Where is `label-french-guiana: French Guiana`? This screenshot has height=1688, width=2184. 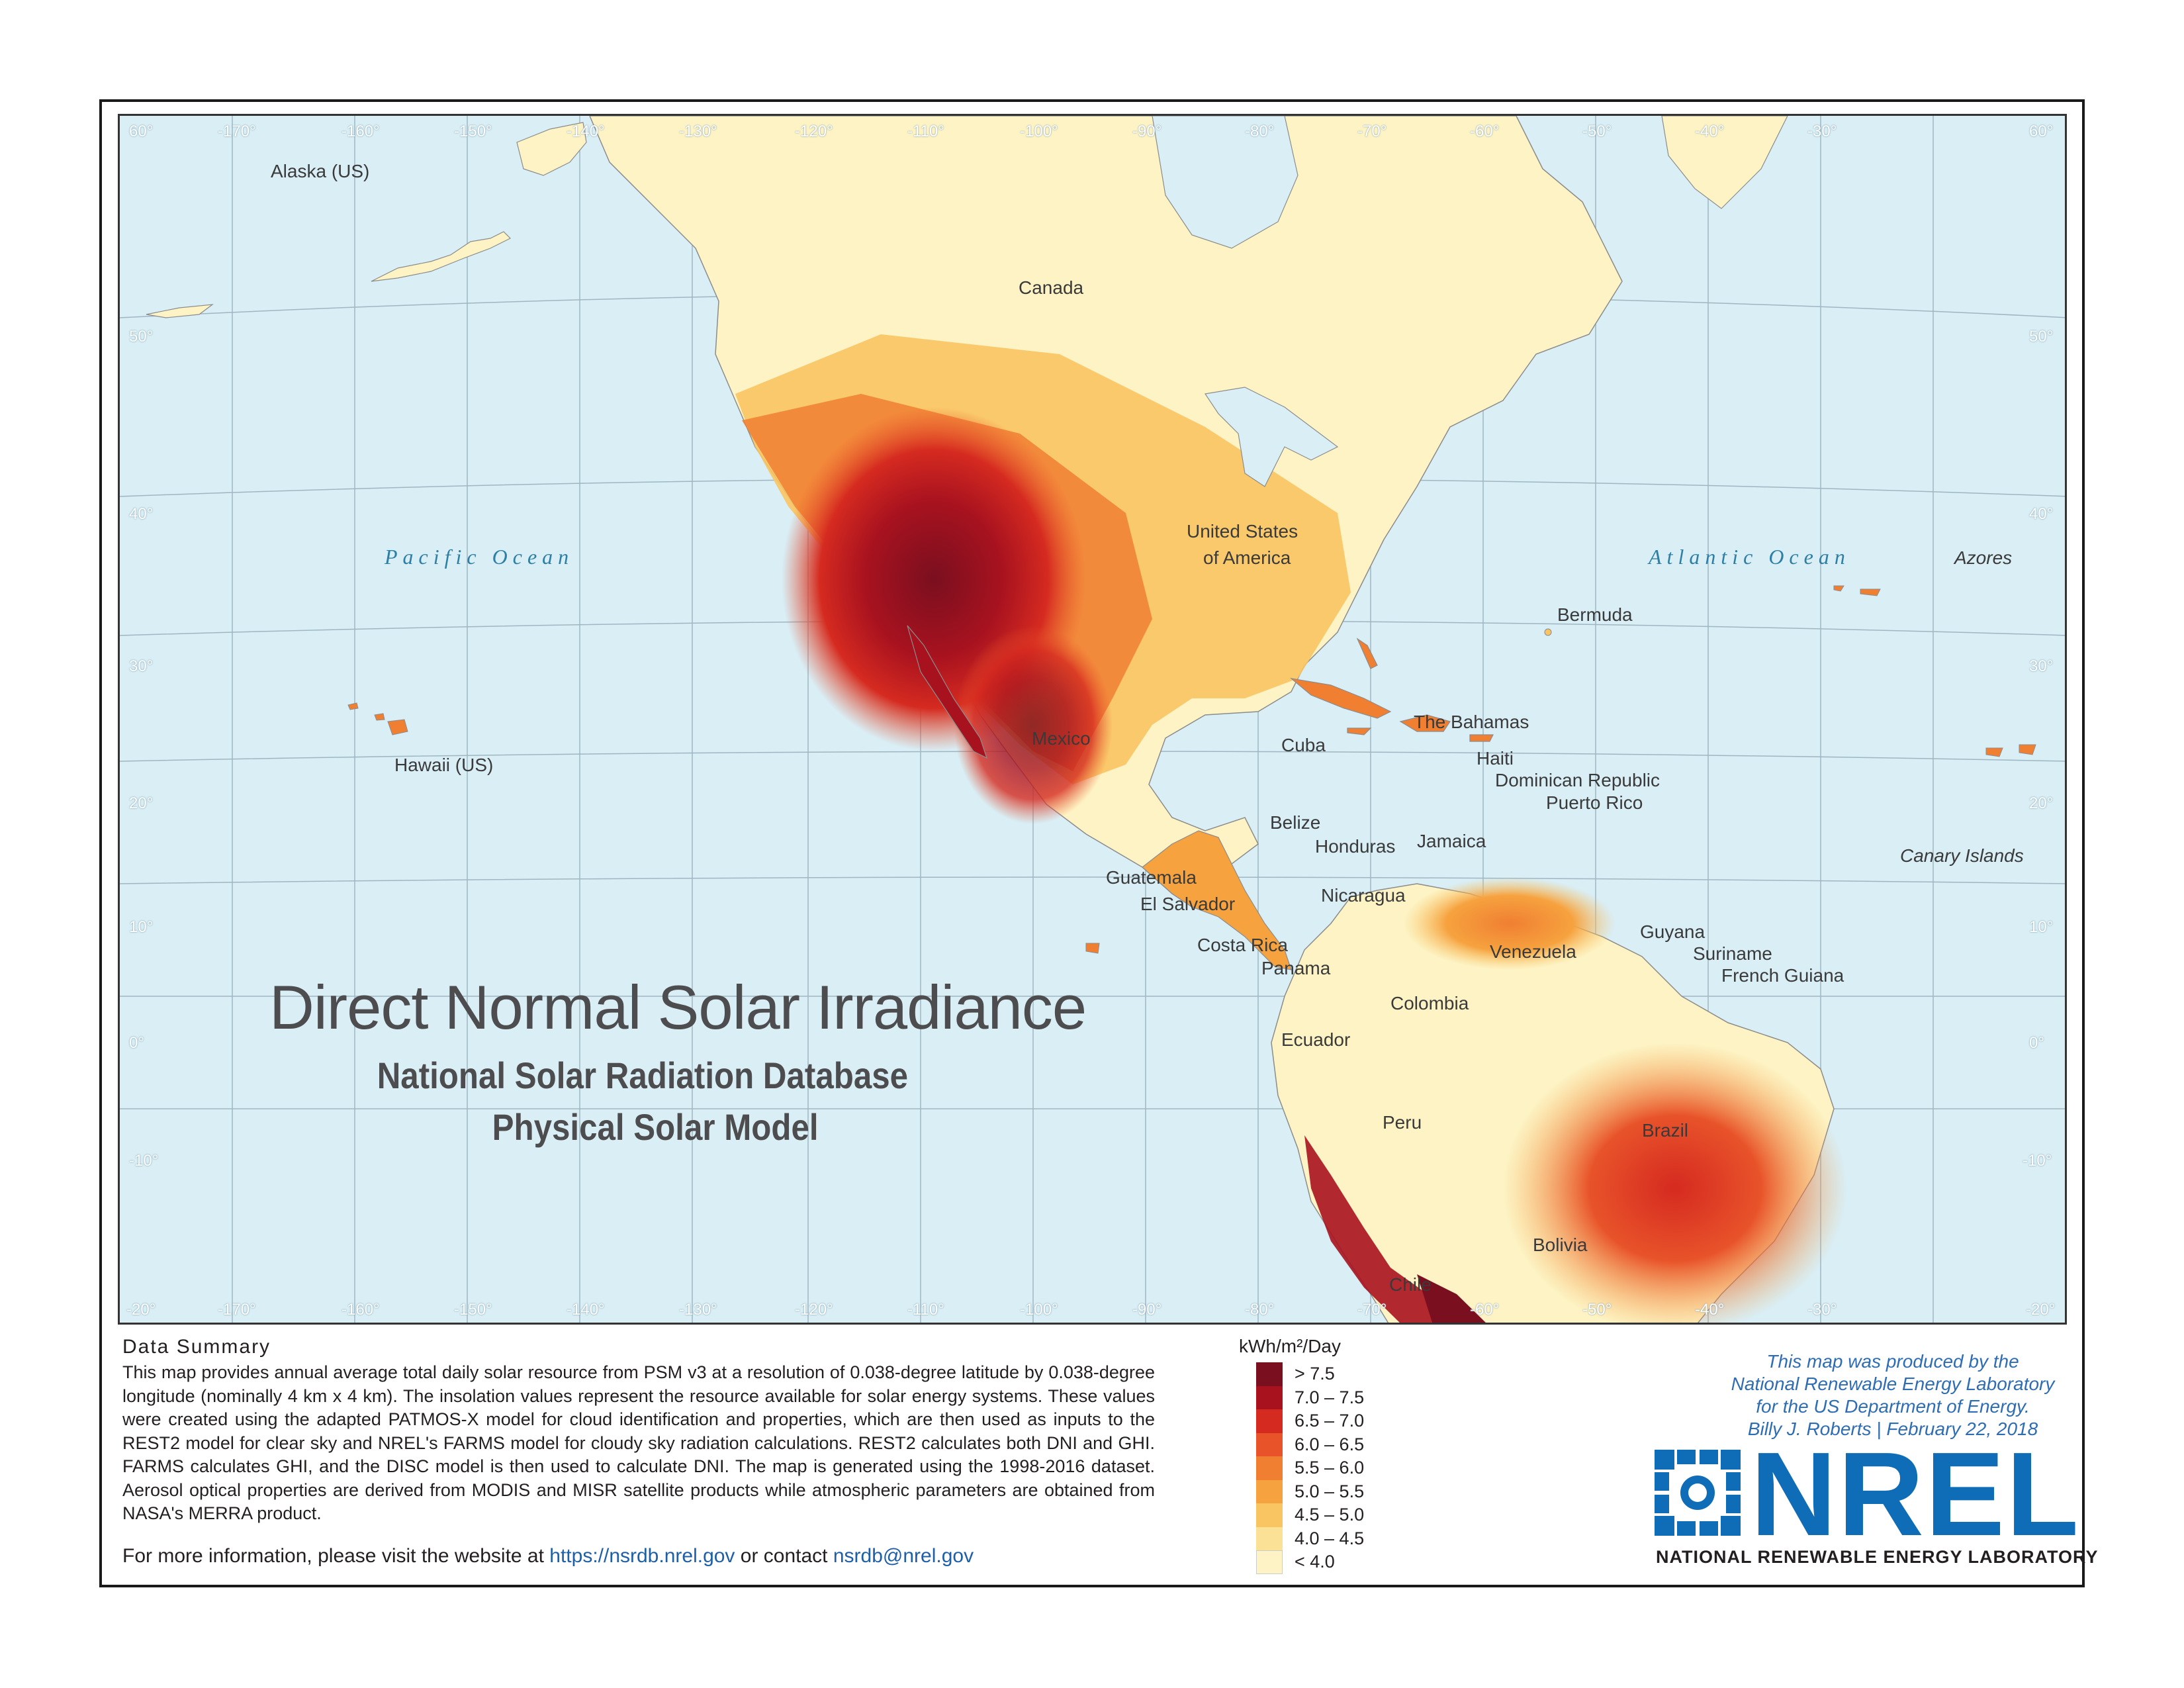 label-french-guiana: French Guiana is located at coordinates (1783, 975).